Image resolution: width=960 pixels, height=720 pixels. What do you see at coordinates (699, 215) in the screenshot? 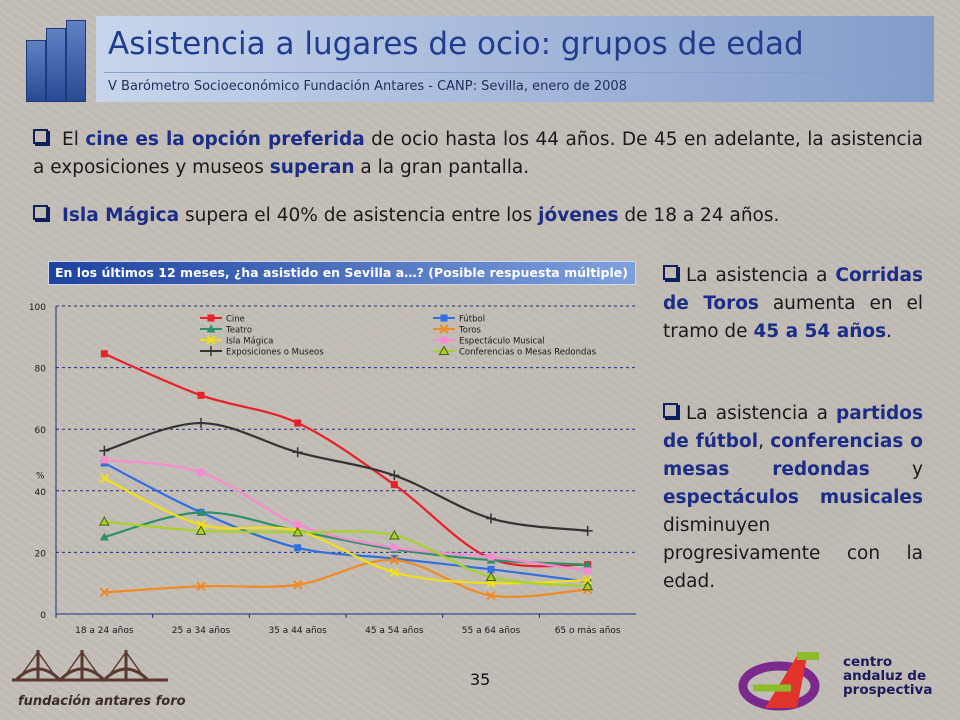
I see `bullet-text: de 18 a 24 años.` at bounding box center [699, 215].